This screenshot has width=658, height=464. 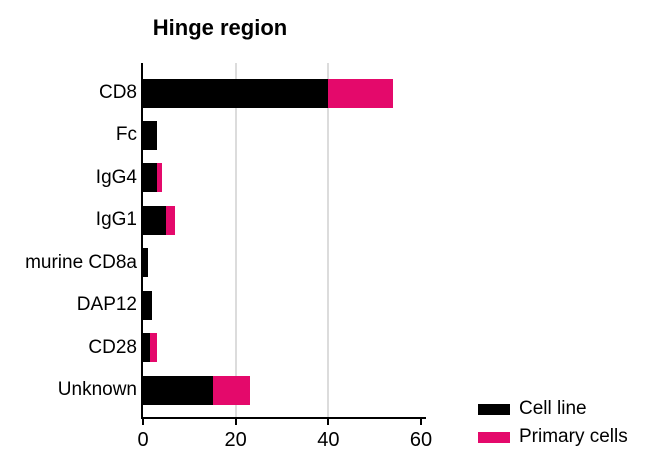 I want to click on primary-cells-swatch-icon, so click(x=494, y=437).